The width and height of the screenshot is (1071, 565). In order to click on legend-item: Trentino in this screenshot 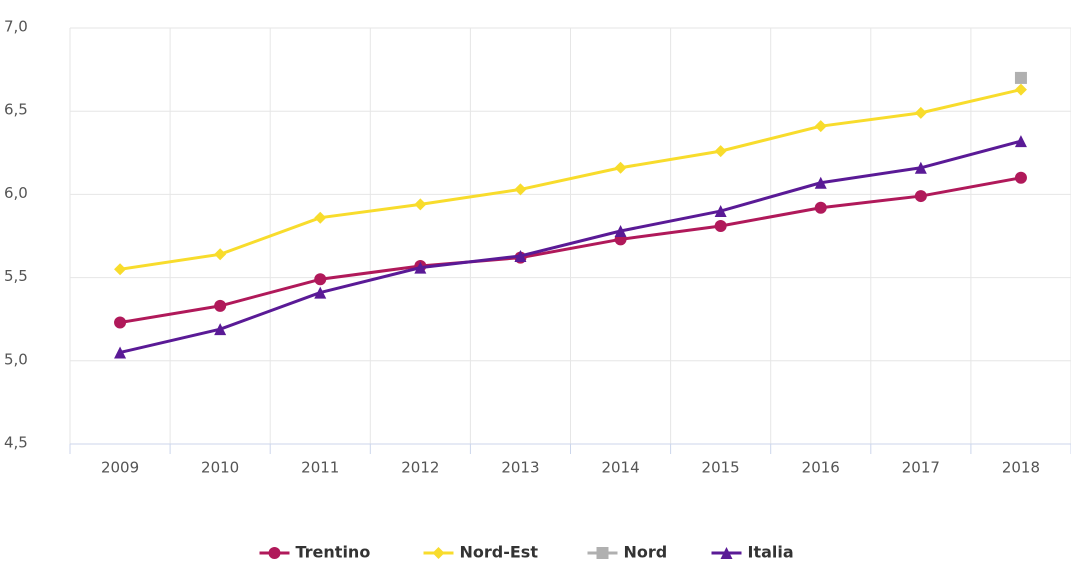, I will do `click(315, 552)`.